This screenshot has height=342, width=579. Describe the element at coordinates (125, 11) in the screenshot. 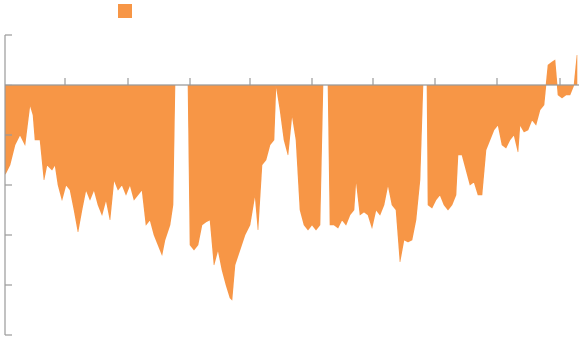

I see `legend-swatch` at that location.